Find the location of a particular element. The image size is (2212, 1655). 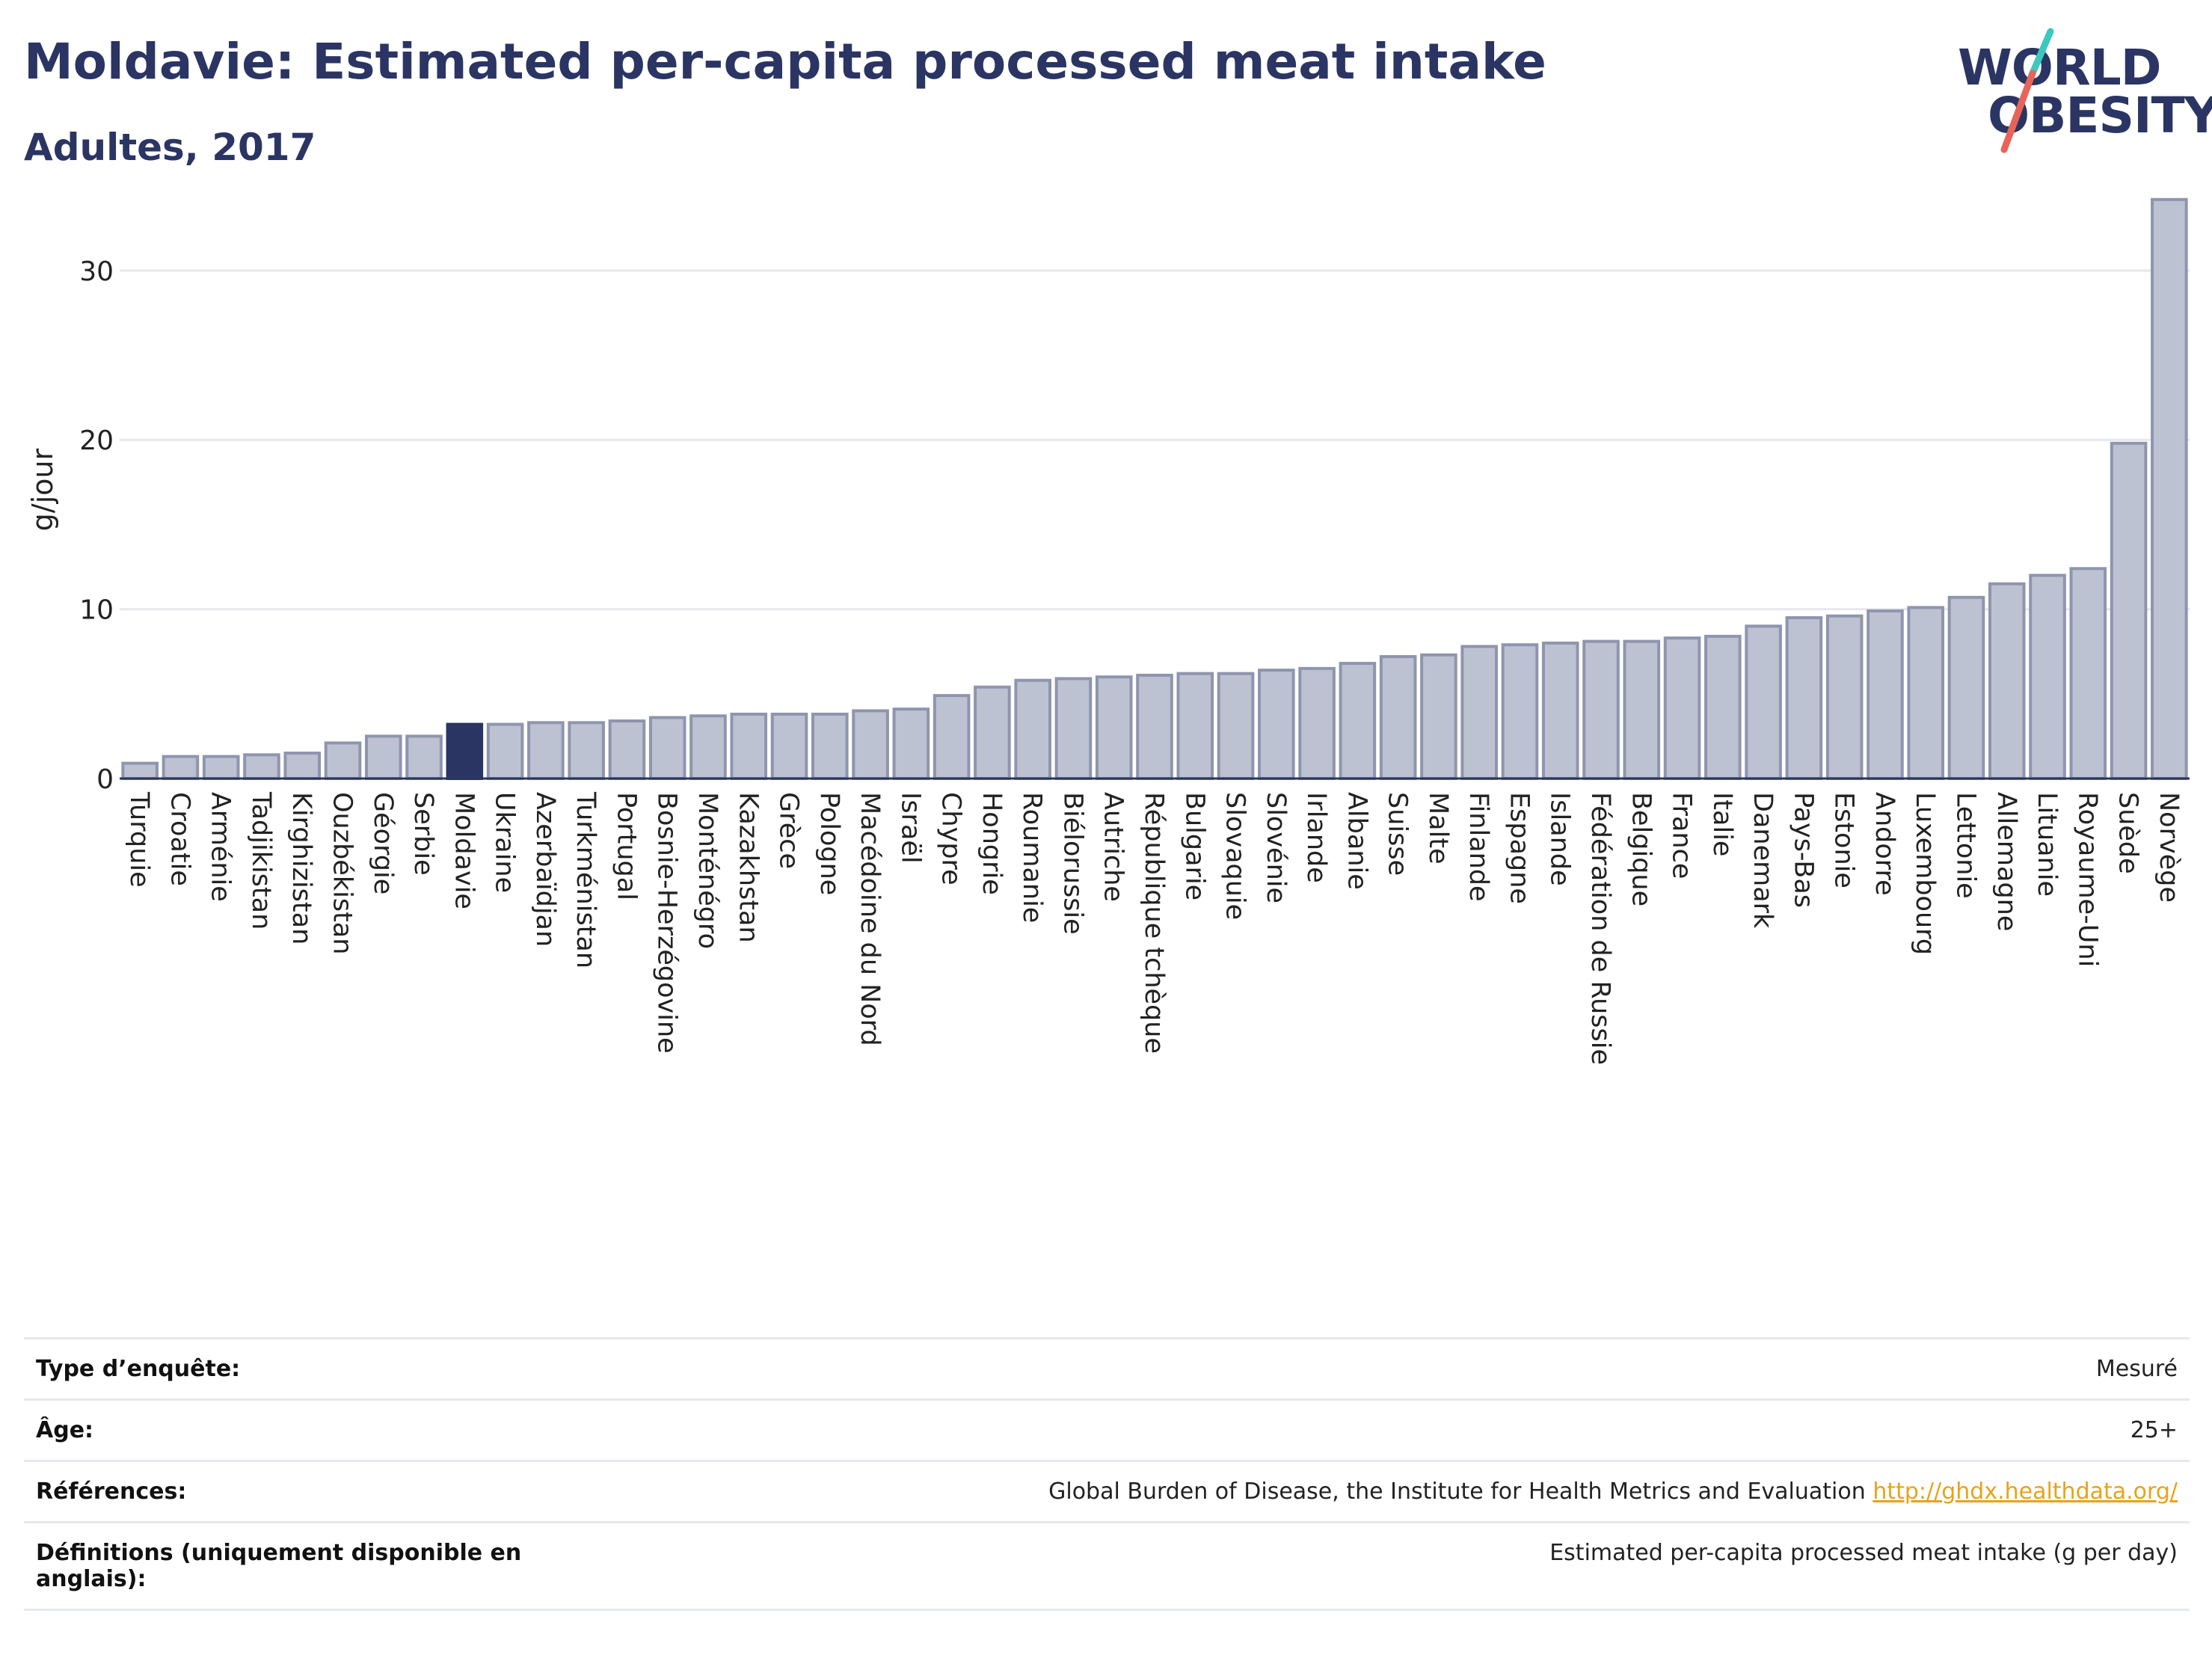

x-tick-label: Israël is located at coordinates (910, 828).